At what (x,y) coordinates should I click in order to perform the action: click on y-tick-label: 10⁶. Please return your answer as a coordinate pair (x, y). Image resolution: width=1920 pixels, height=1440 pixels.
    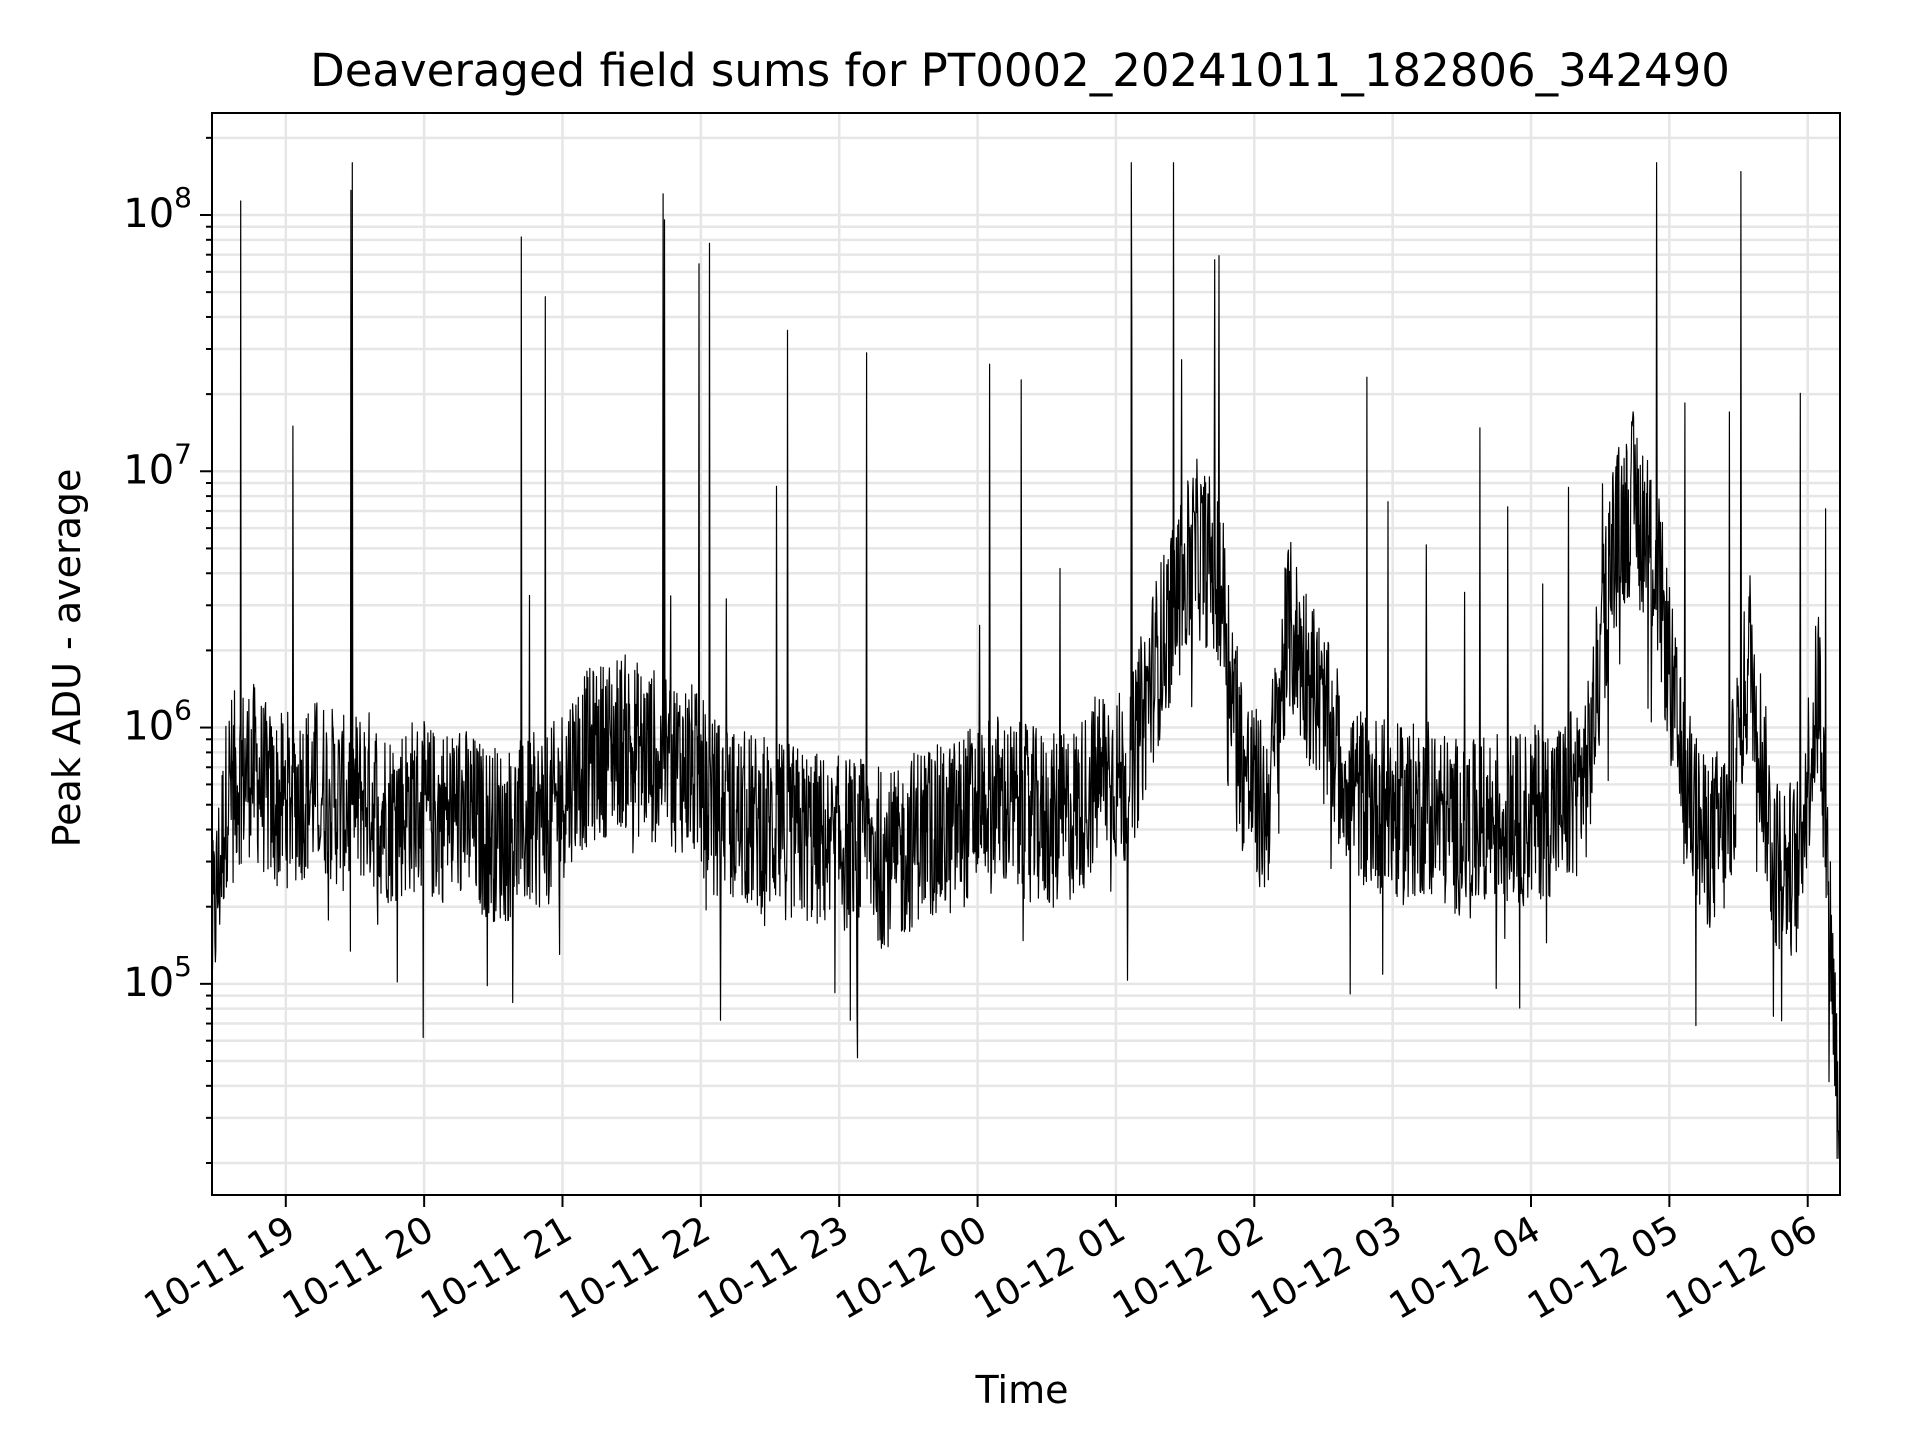
    Looking at the image, I should click on (157, 722).